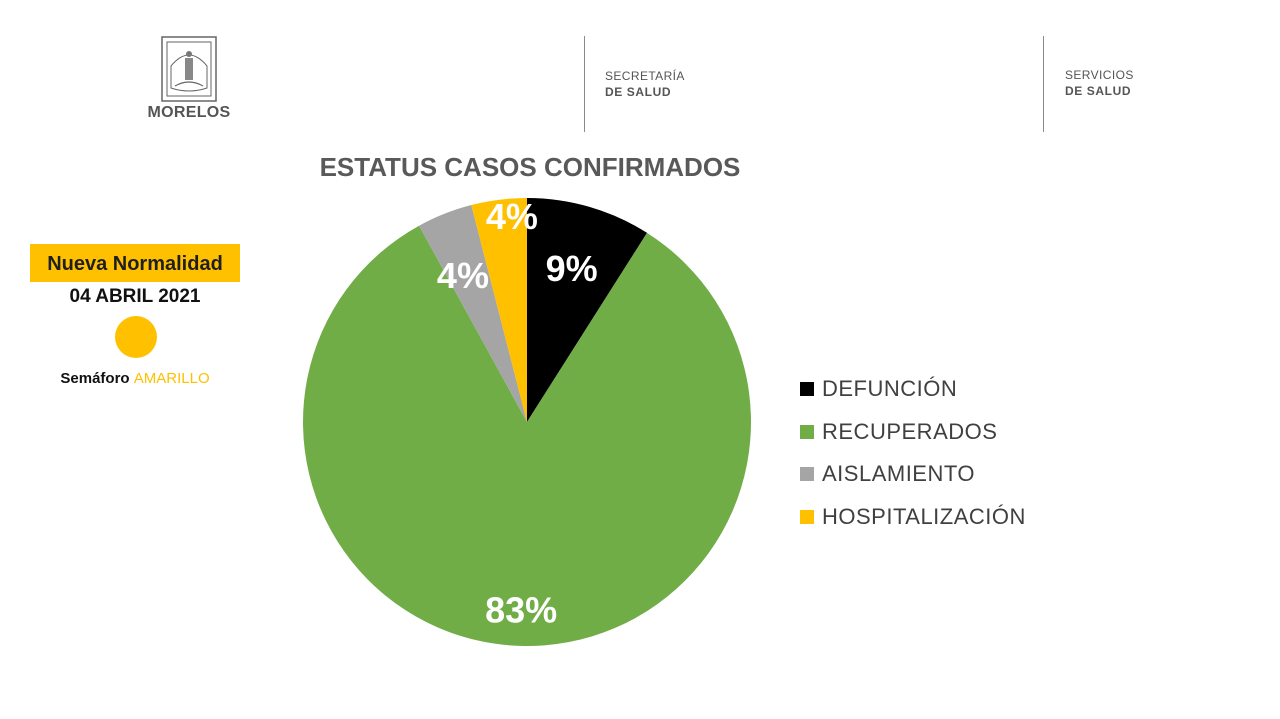 The image size is (1280, 719). I want to click on pie-slice-hospitalización, so click(499, 310).